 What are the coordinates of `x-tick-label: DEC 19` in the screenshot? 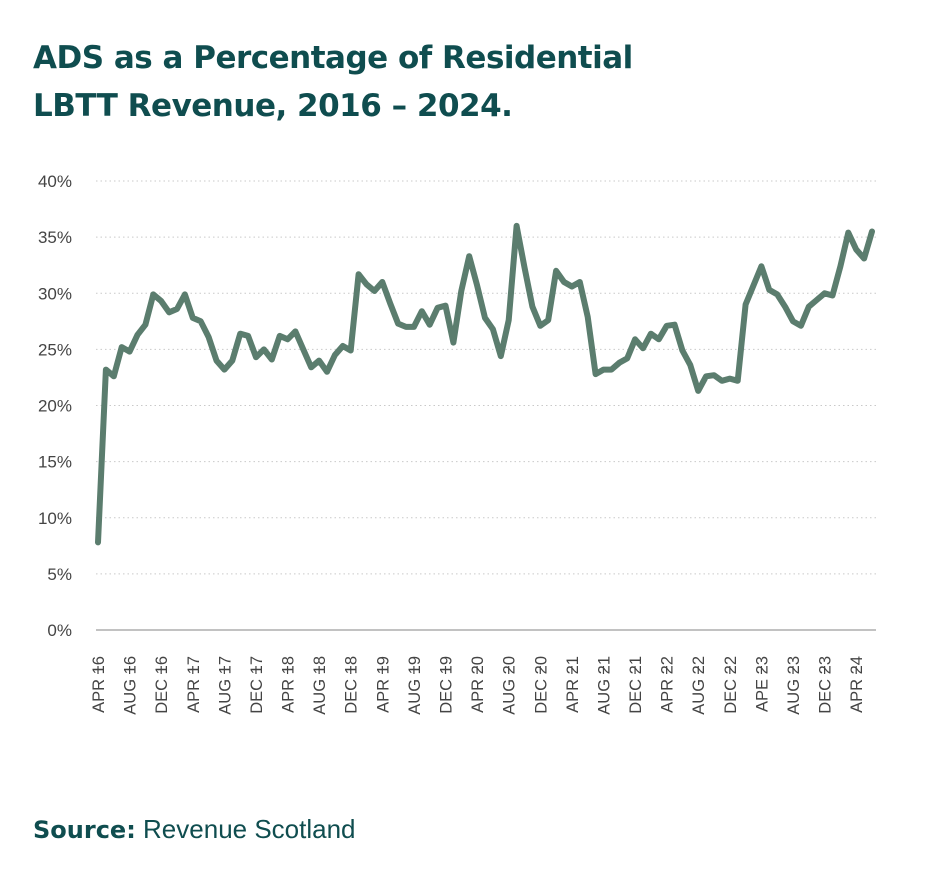 It's located at (447, 685).